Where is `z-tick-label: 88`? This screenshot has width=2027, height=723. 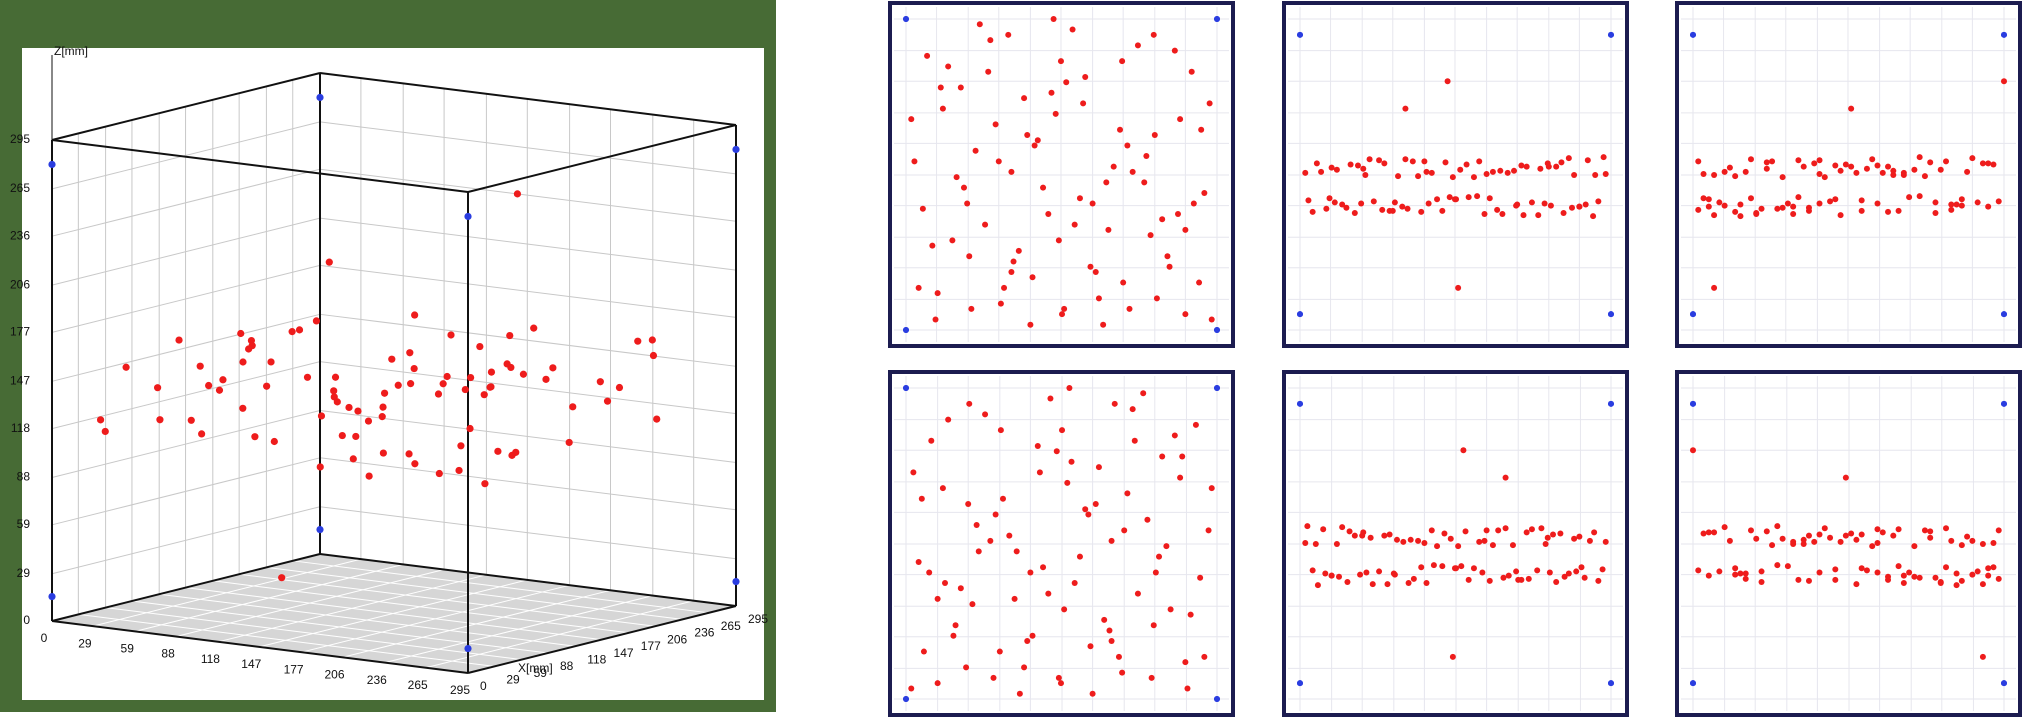 z-tick-label: 88 is located at coordinates (24, 477).